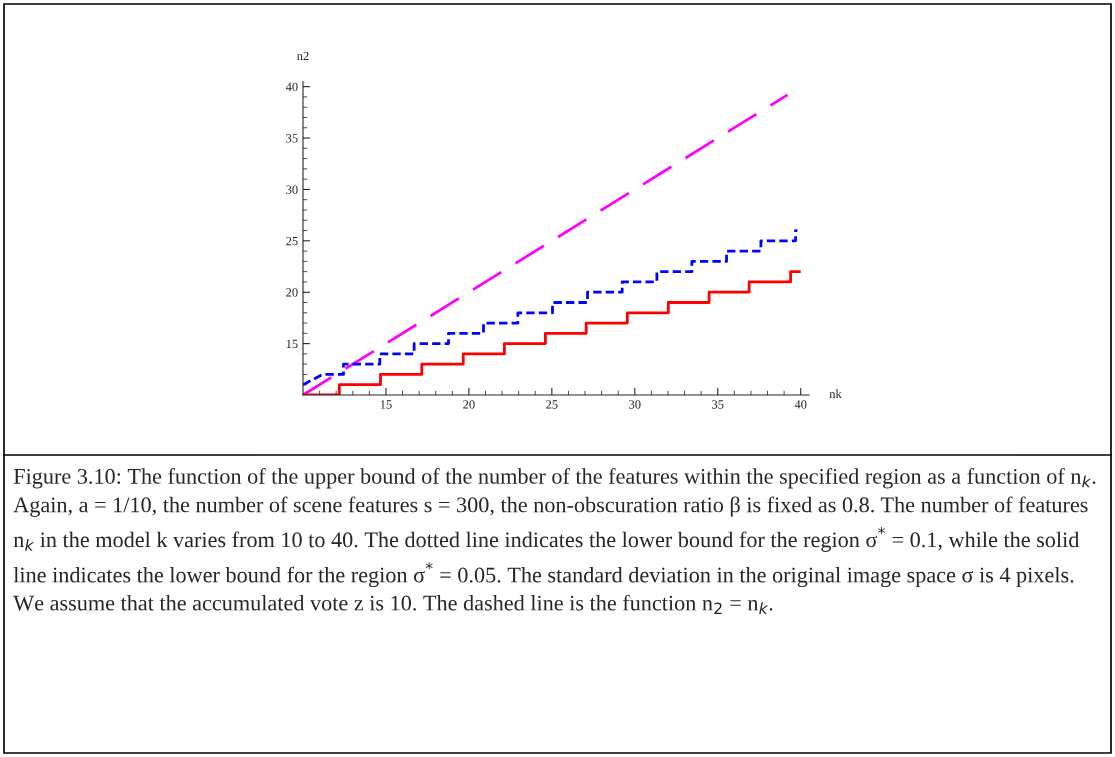 This screenshot has width=1115, height=757. I want to click on x-tick-label: 25, so click(552, 404).